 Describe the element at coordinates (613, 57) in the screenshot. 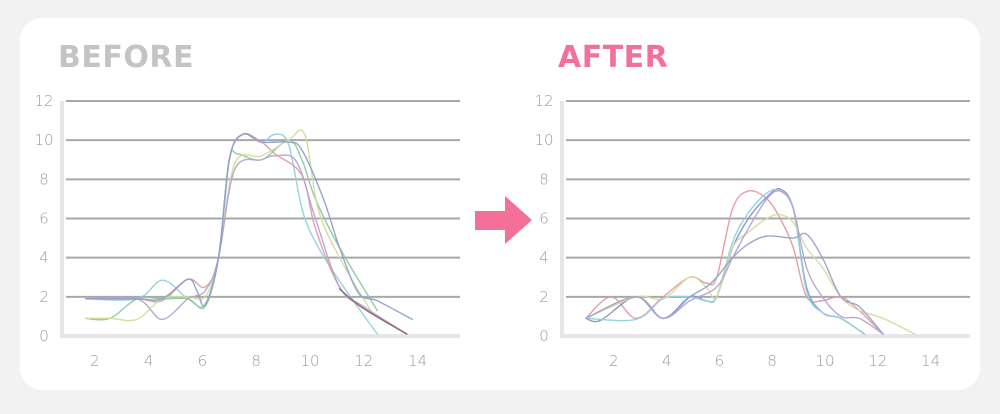

I see `after-title: AFTER` at that location.